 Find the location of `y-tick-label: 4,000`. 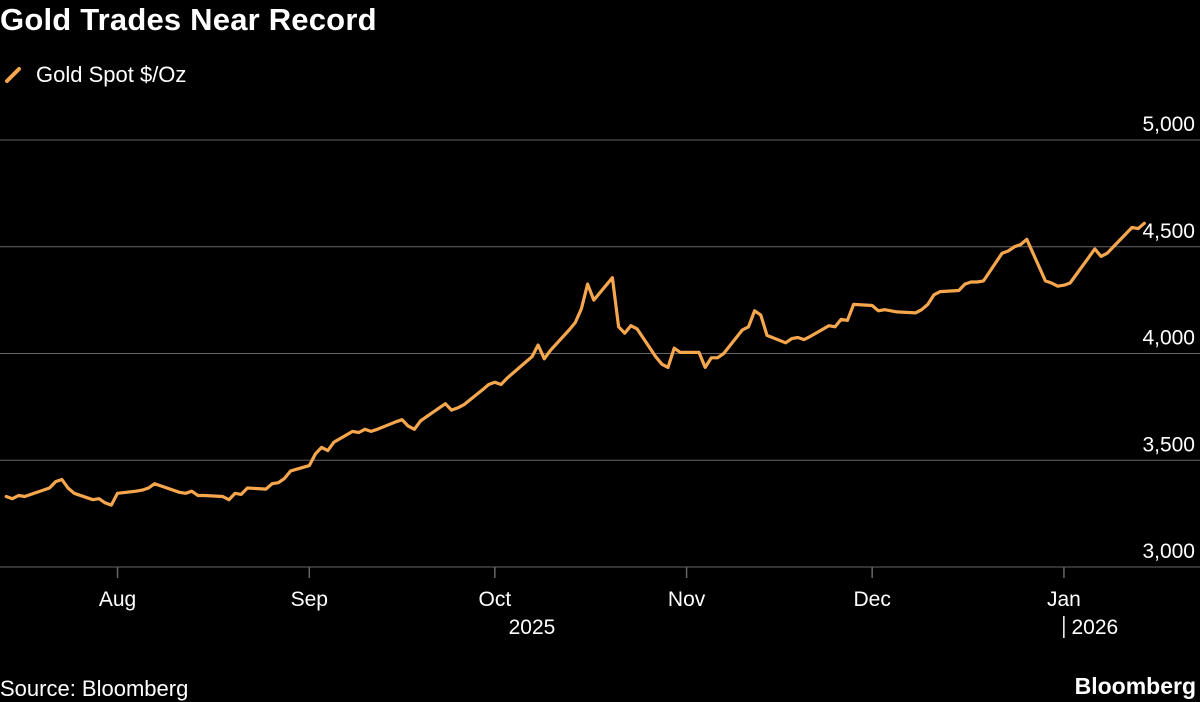

y-tick-label: 4,000 is located at coordinates (1168, 338).